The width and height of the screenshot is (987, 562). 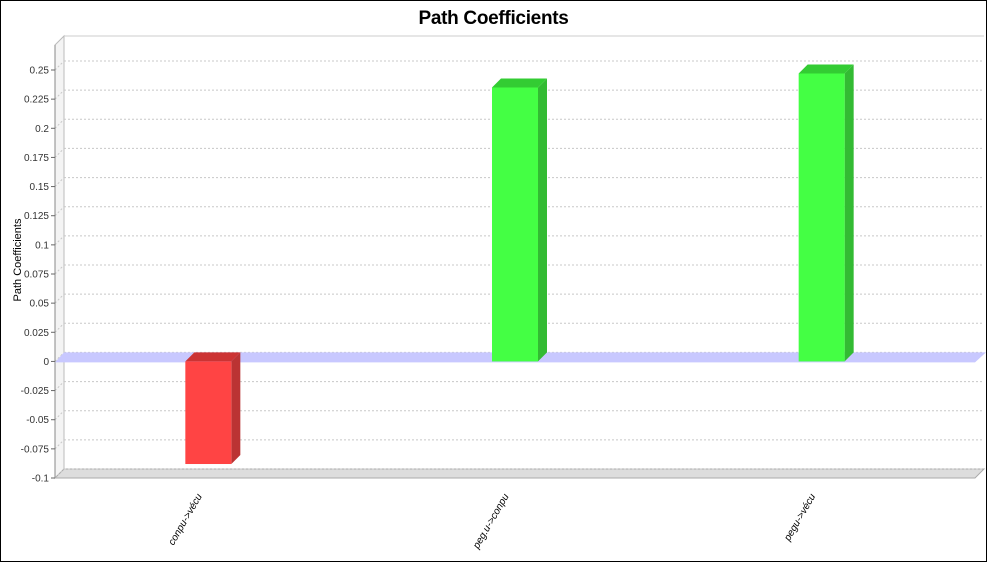 What do you see at coordinates (59, 257) in the screenshot?
I see `left-wall` at bounding box center [59, 257].